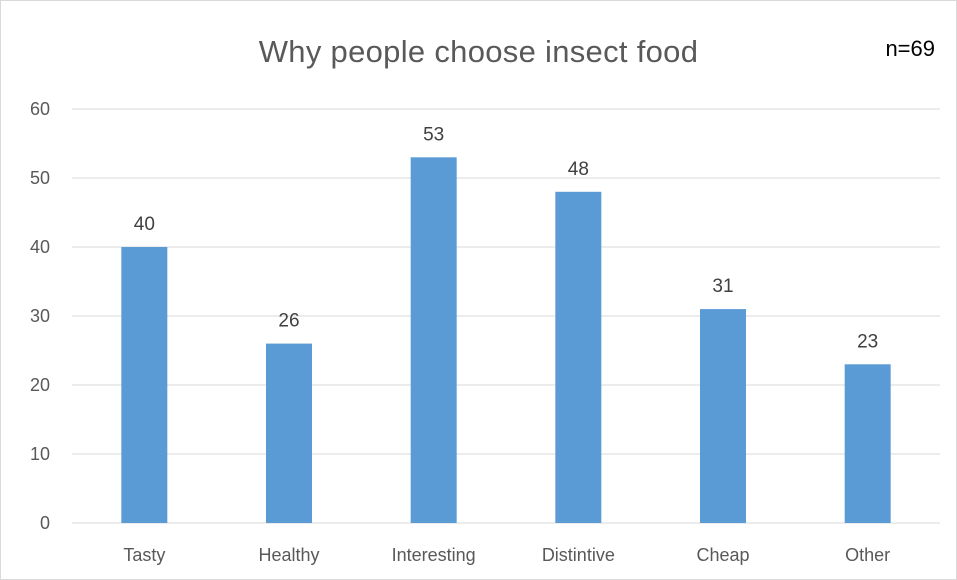 This screenshot has height=580, width=957. I want to click on data-label: 40, so click(144, 224).